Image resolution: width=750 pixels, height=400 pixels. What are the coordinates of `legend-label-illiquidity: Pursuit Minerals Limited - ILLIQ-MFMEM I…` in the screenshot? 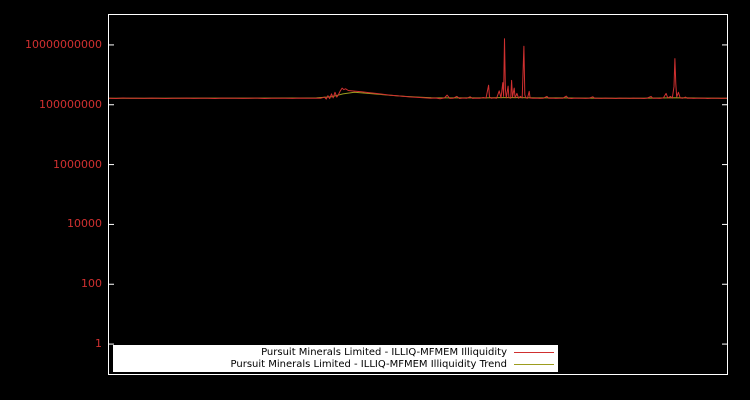 It's located at (384, 352).